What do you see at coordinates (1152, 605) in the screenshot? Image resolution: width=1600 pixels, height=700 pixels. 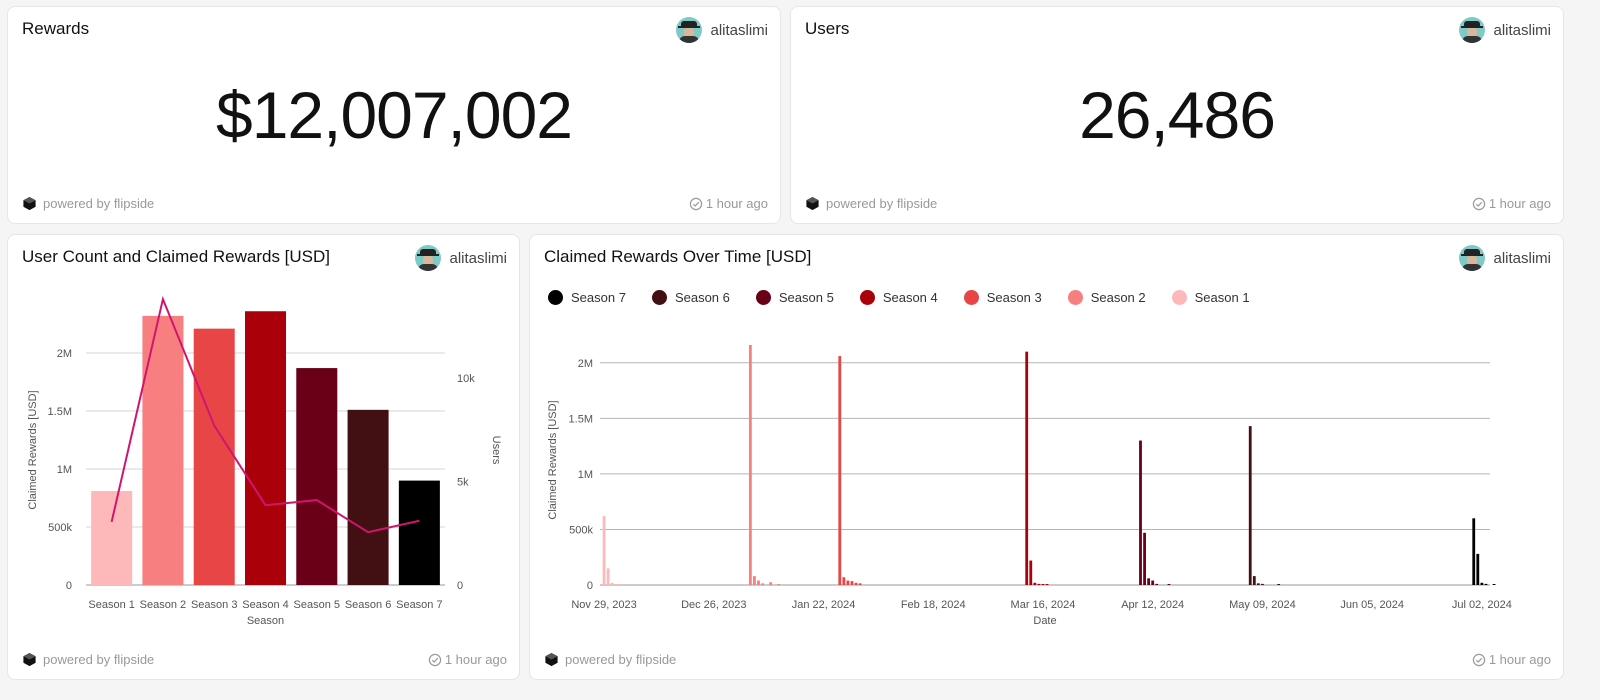 I see `x-tick-label: Apr 12, 2024` at bounding box center [1152, 605].